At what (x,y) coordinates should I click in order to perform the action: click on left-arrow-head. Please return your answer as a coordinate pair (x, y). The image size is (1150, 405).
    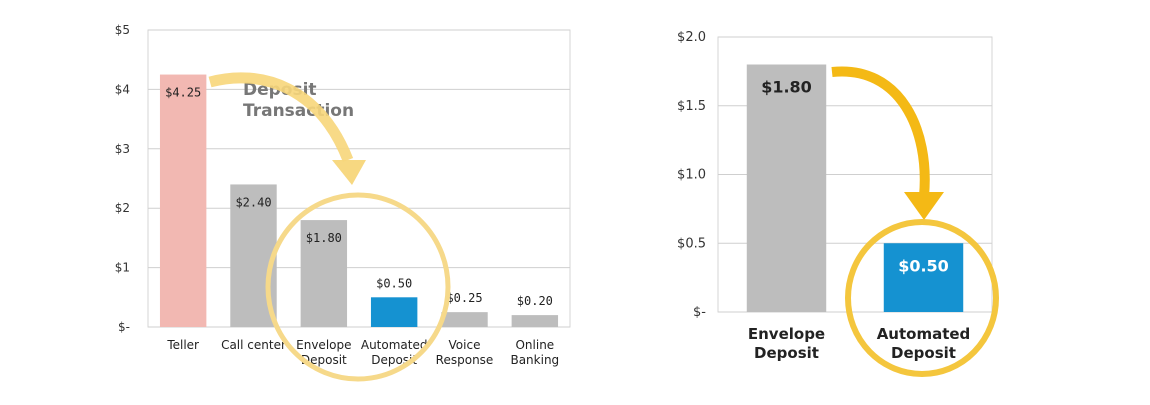
    Looking at the image, I should click on (349, 172).